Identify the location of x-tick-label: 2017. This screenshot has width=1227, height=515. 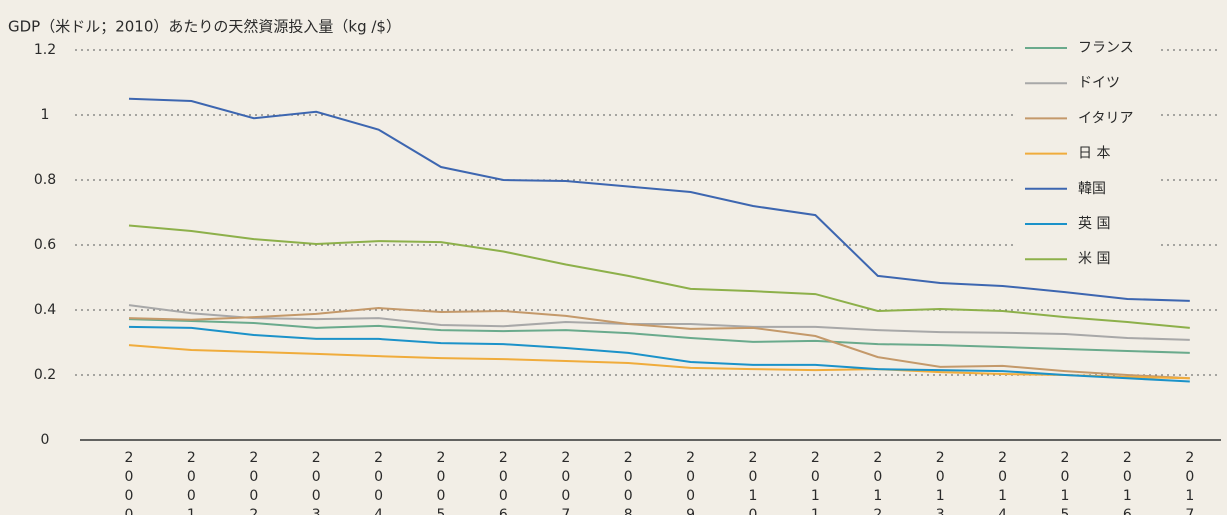
(1190, 482).